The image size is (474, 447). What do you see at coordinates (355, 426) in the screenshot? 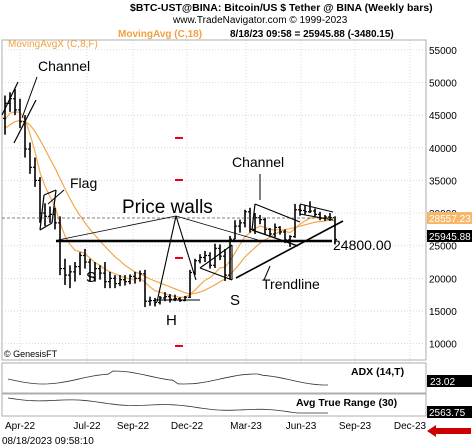
I see `x-tick-label: Sep-23` at bounding box center [355, 426].